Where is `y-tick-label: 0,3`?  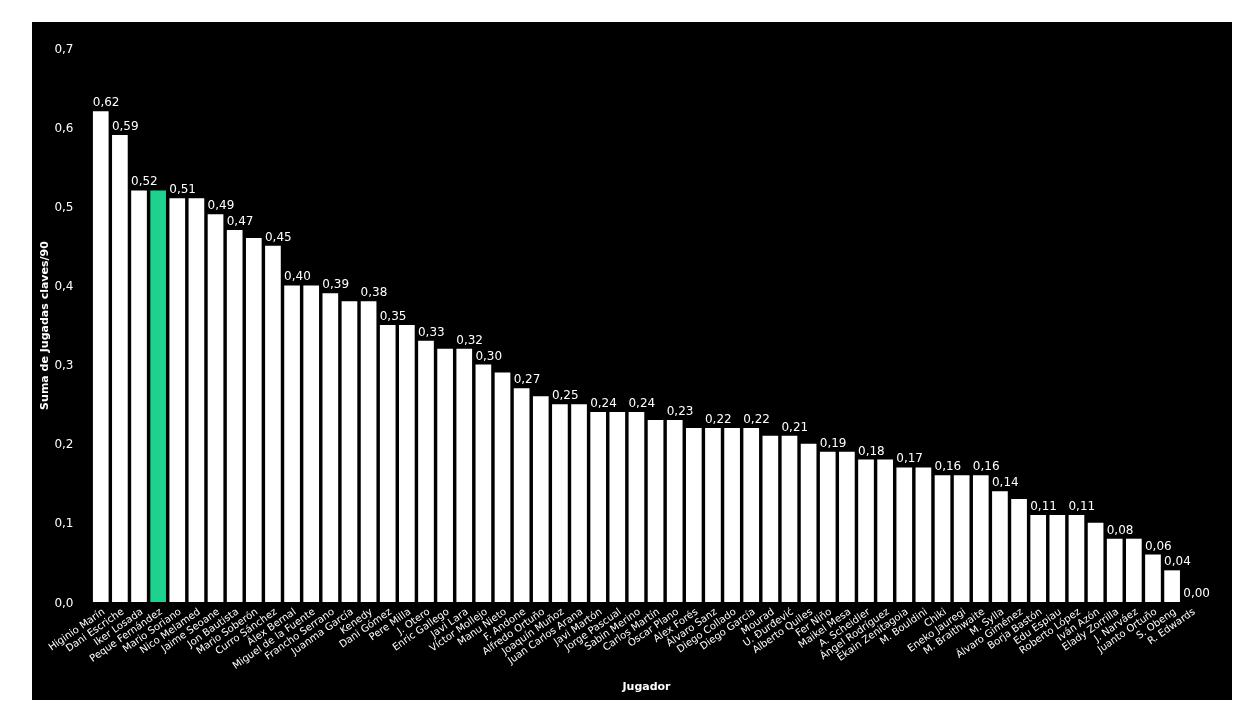
y-tick-label: 0,3 is located at coordinates (64, 365).